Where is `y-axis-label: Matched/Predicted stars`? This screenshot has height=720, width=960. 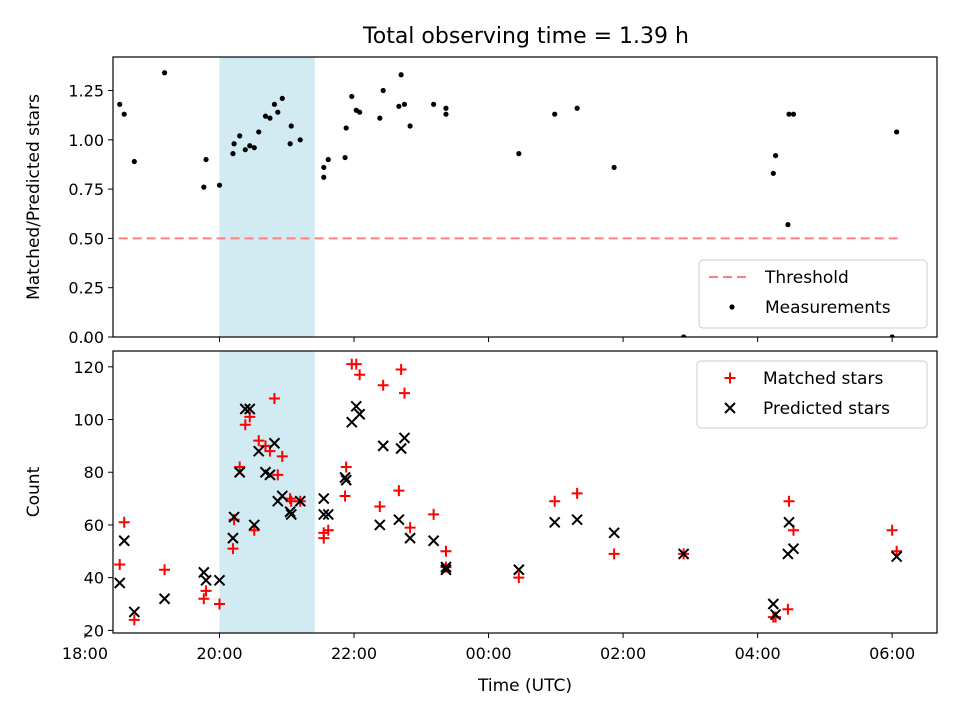
y-axis-label: Matched/Predicted stars is located at coordinates (34, 197).